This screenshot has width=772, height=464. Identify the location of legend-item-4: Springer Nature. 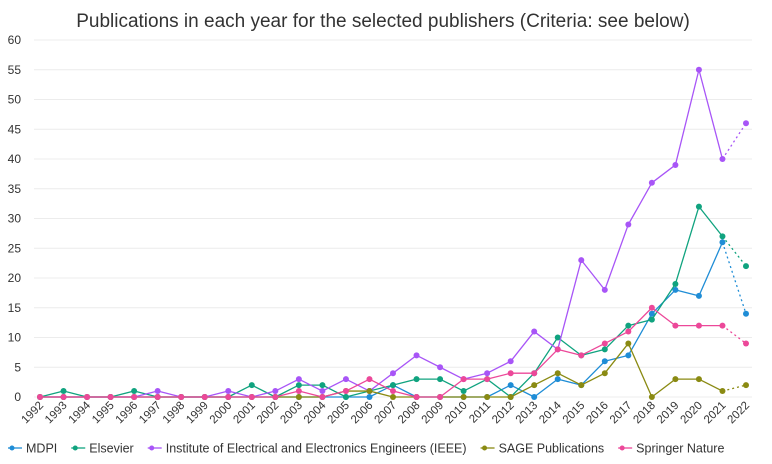
(671, 449).